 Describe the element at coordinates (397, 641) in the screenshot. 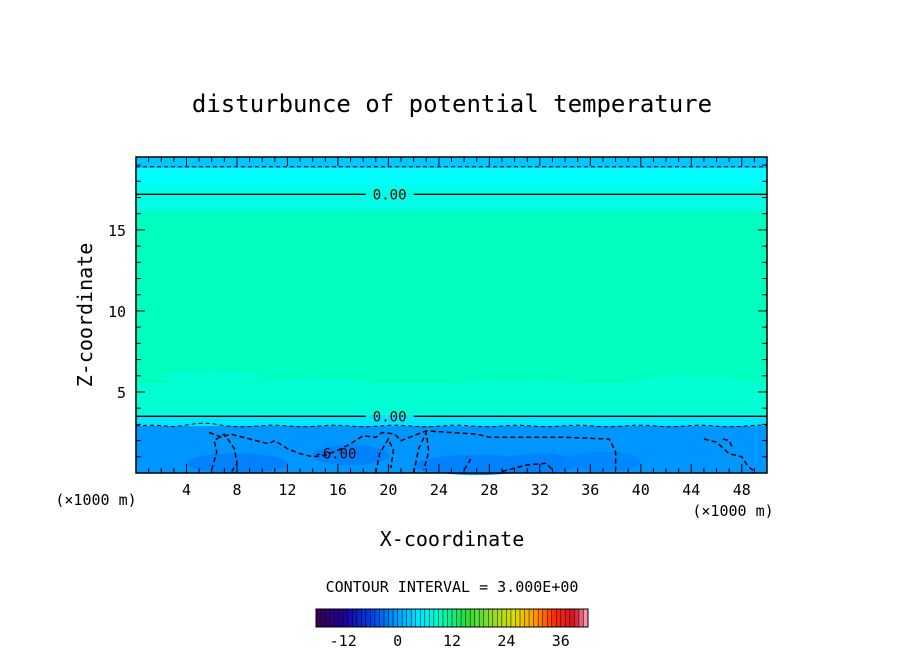

I see `colorbar-label-1: 0` at that location.